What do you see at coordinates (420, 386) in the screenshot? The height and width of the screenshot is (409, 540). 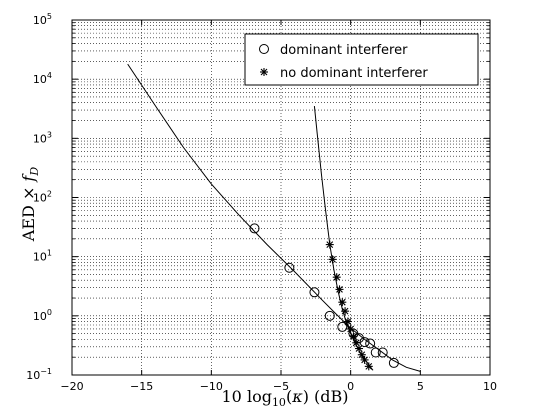 I see `x-tick-label: 5` at bounding box center [420, 386].